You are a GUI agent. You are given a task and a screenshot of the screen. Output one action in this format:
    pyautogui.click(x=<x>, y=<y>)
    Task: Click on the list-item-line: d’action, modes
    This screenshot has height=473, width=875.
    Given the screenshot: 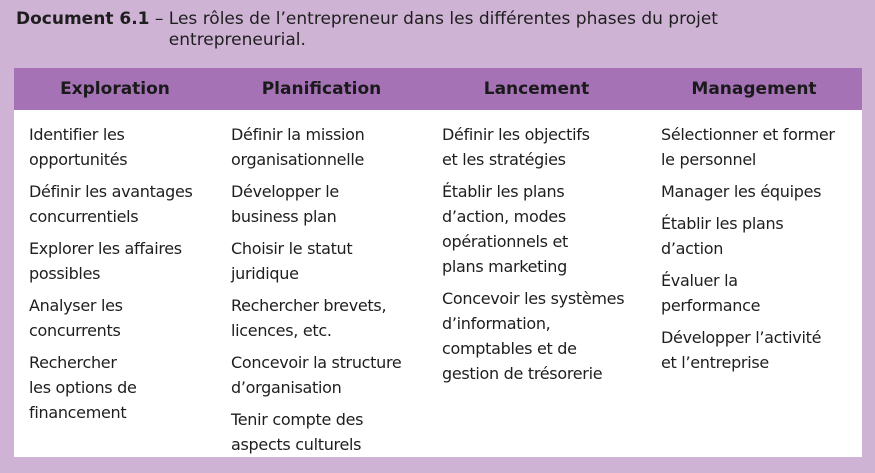 What is the action you would take?
    pyautogui.click(x=504, y=216)
    